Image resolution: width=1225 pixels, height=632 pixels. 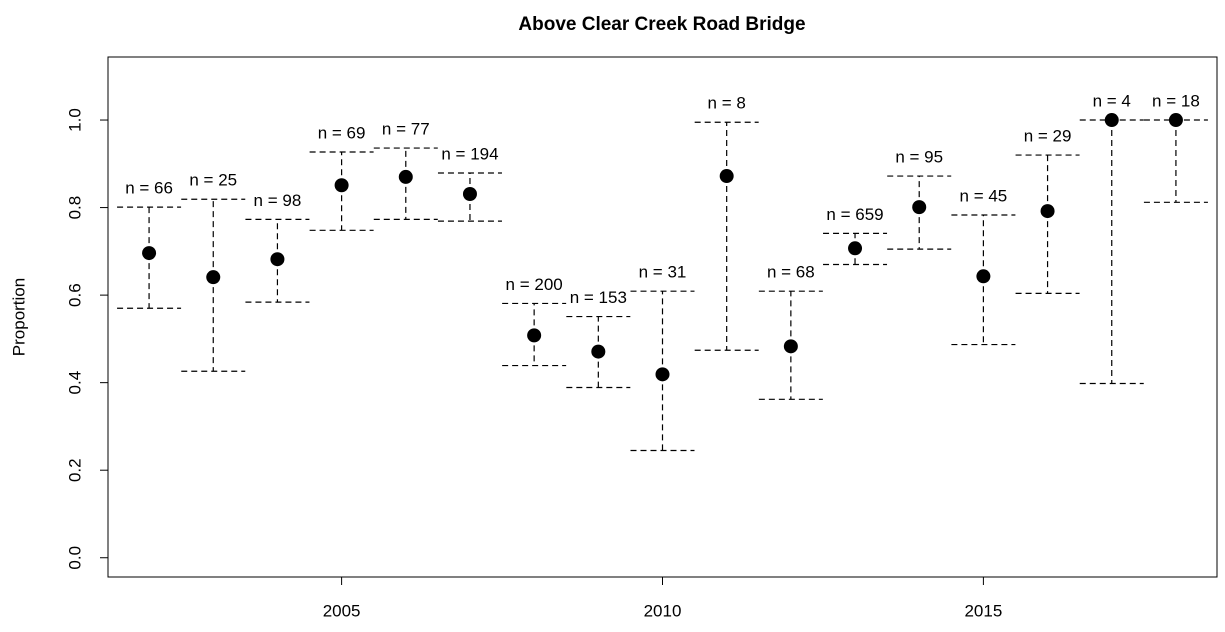 I want to click on point-label: n = 98, so click(x=278, y=200).